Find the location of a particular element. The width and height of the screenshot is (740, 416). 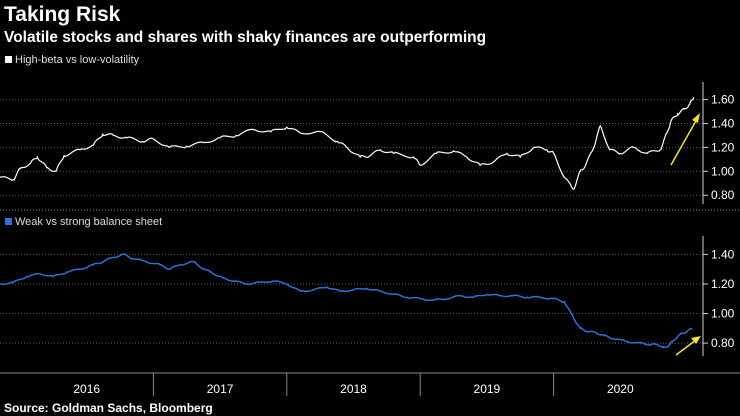

x-tick-label: 2017 is located at coordinates (220, 389).